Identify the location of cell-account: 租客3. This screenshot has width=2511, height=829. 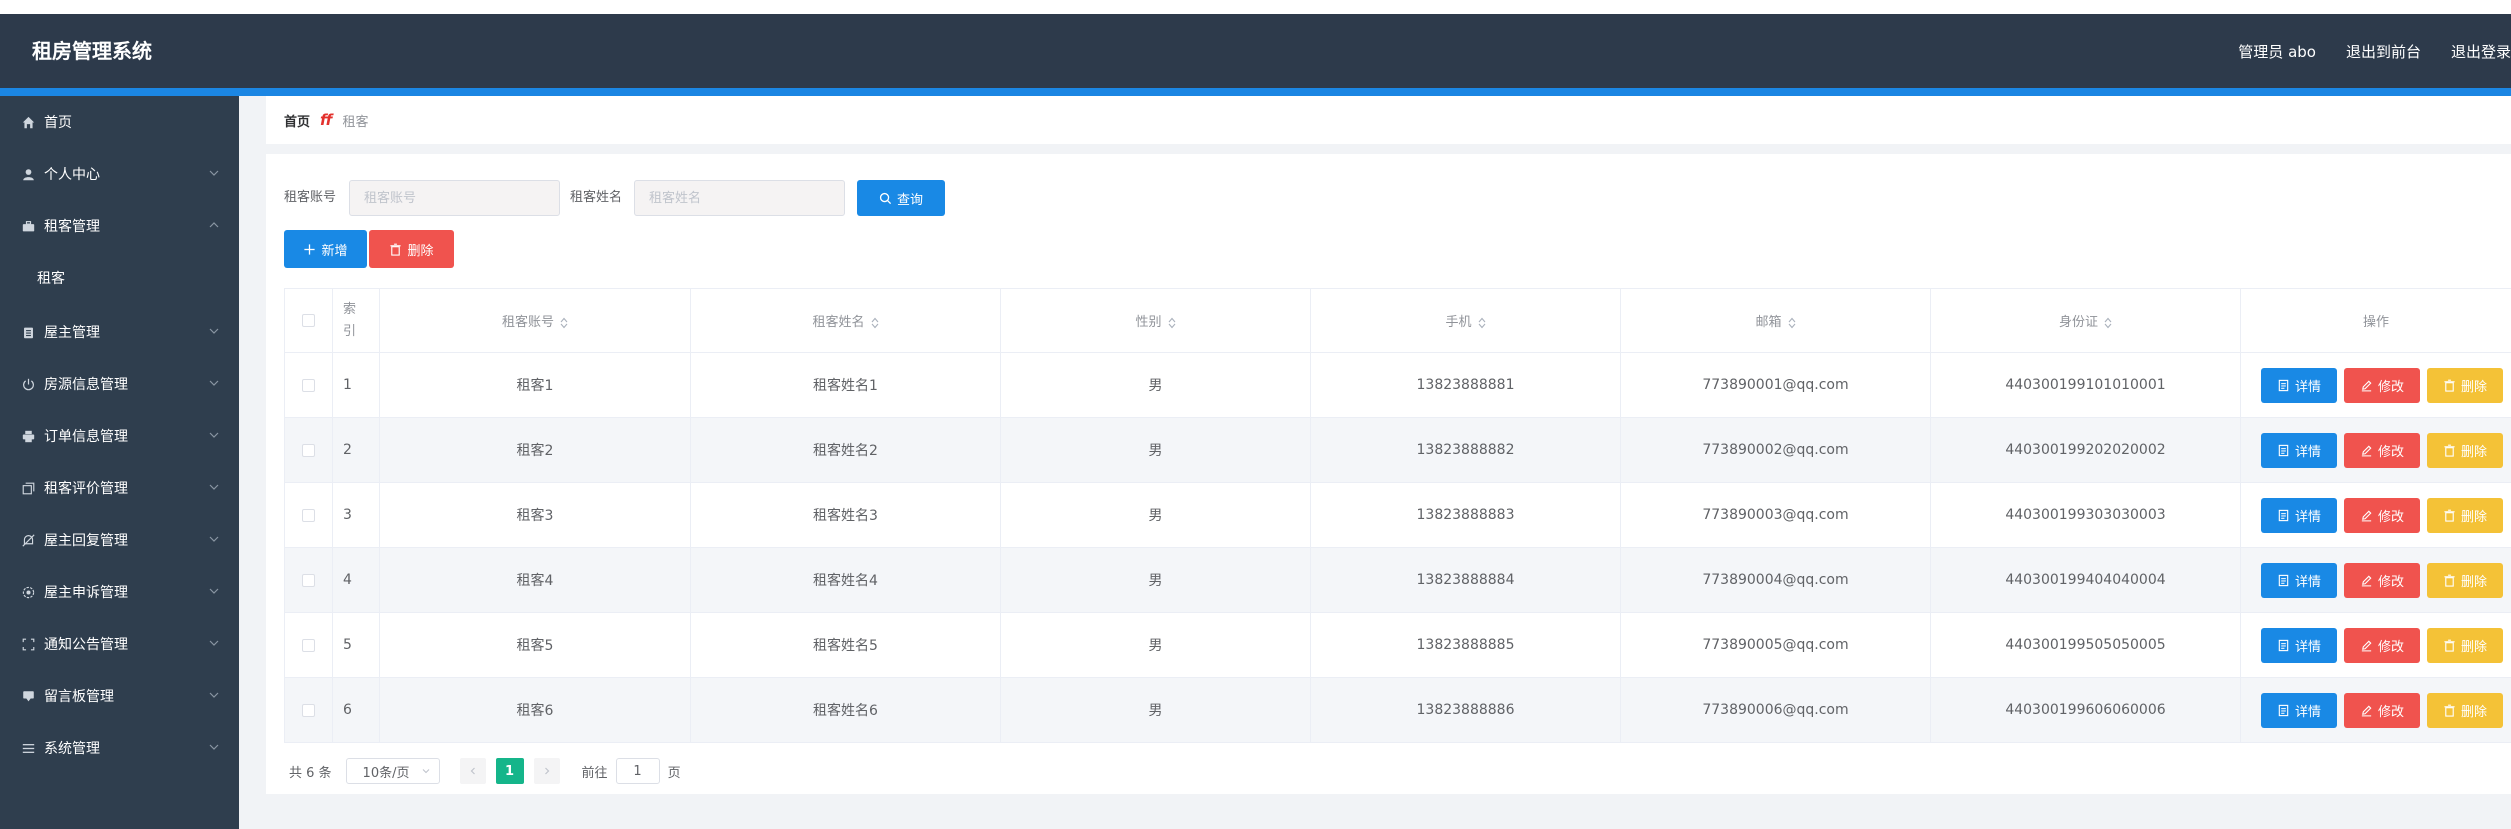
(535, 515).